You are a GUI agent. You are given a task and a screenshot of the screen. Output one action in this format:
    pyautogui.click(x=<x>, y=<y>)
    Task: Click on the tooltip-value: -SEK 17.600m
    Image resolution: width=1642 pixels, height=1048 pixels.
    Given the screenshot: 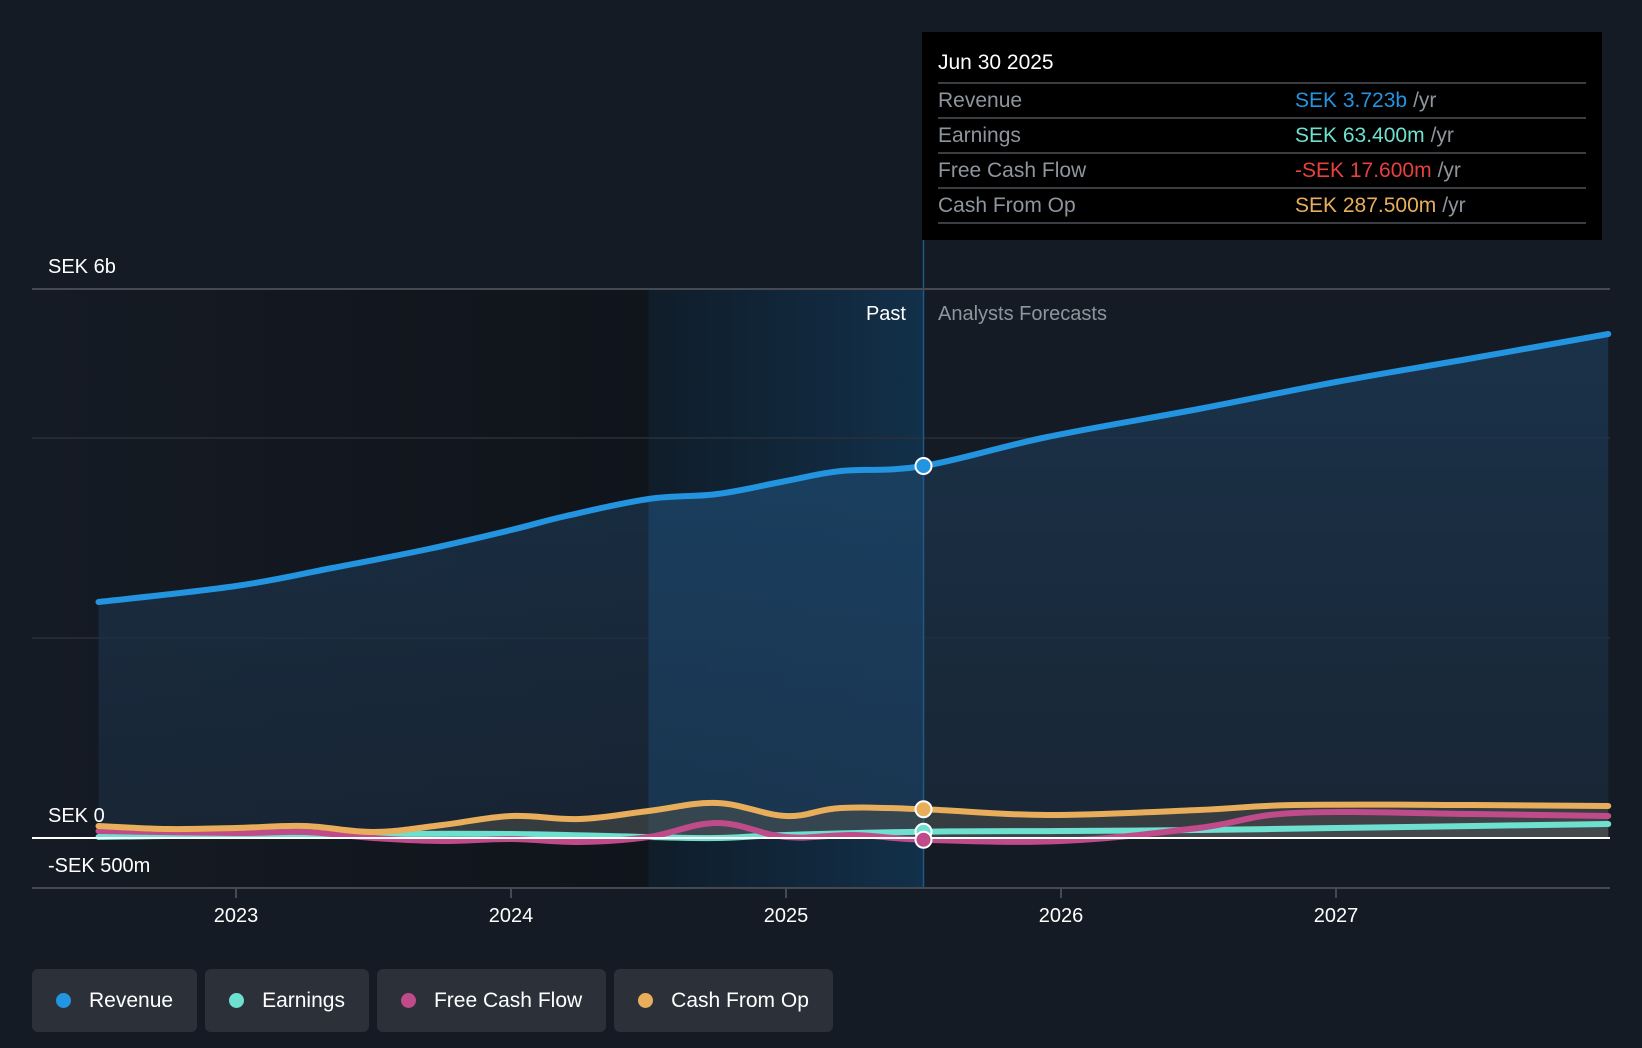 What is the action you would take?
    pyautogui.click(x=1363, y=170)
    